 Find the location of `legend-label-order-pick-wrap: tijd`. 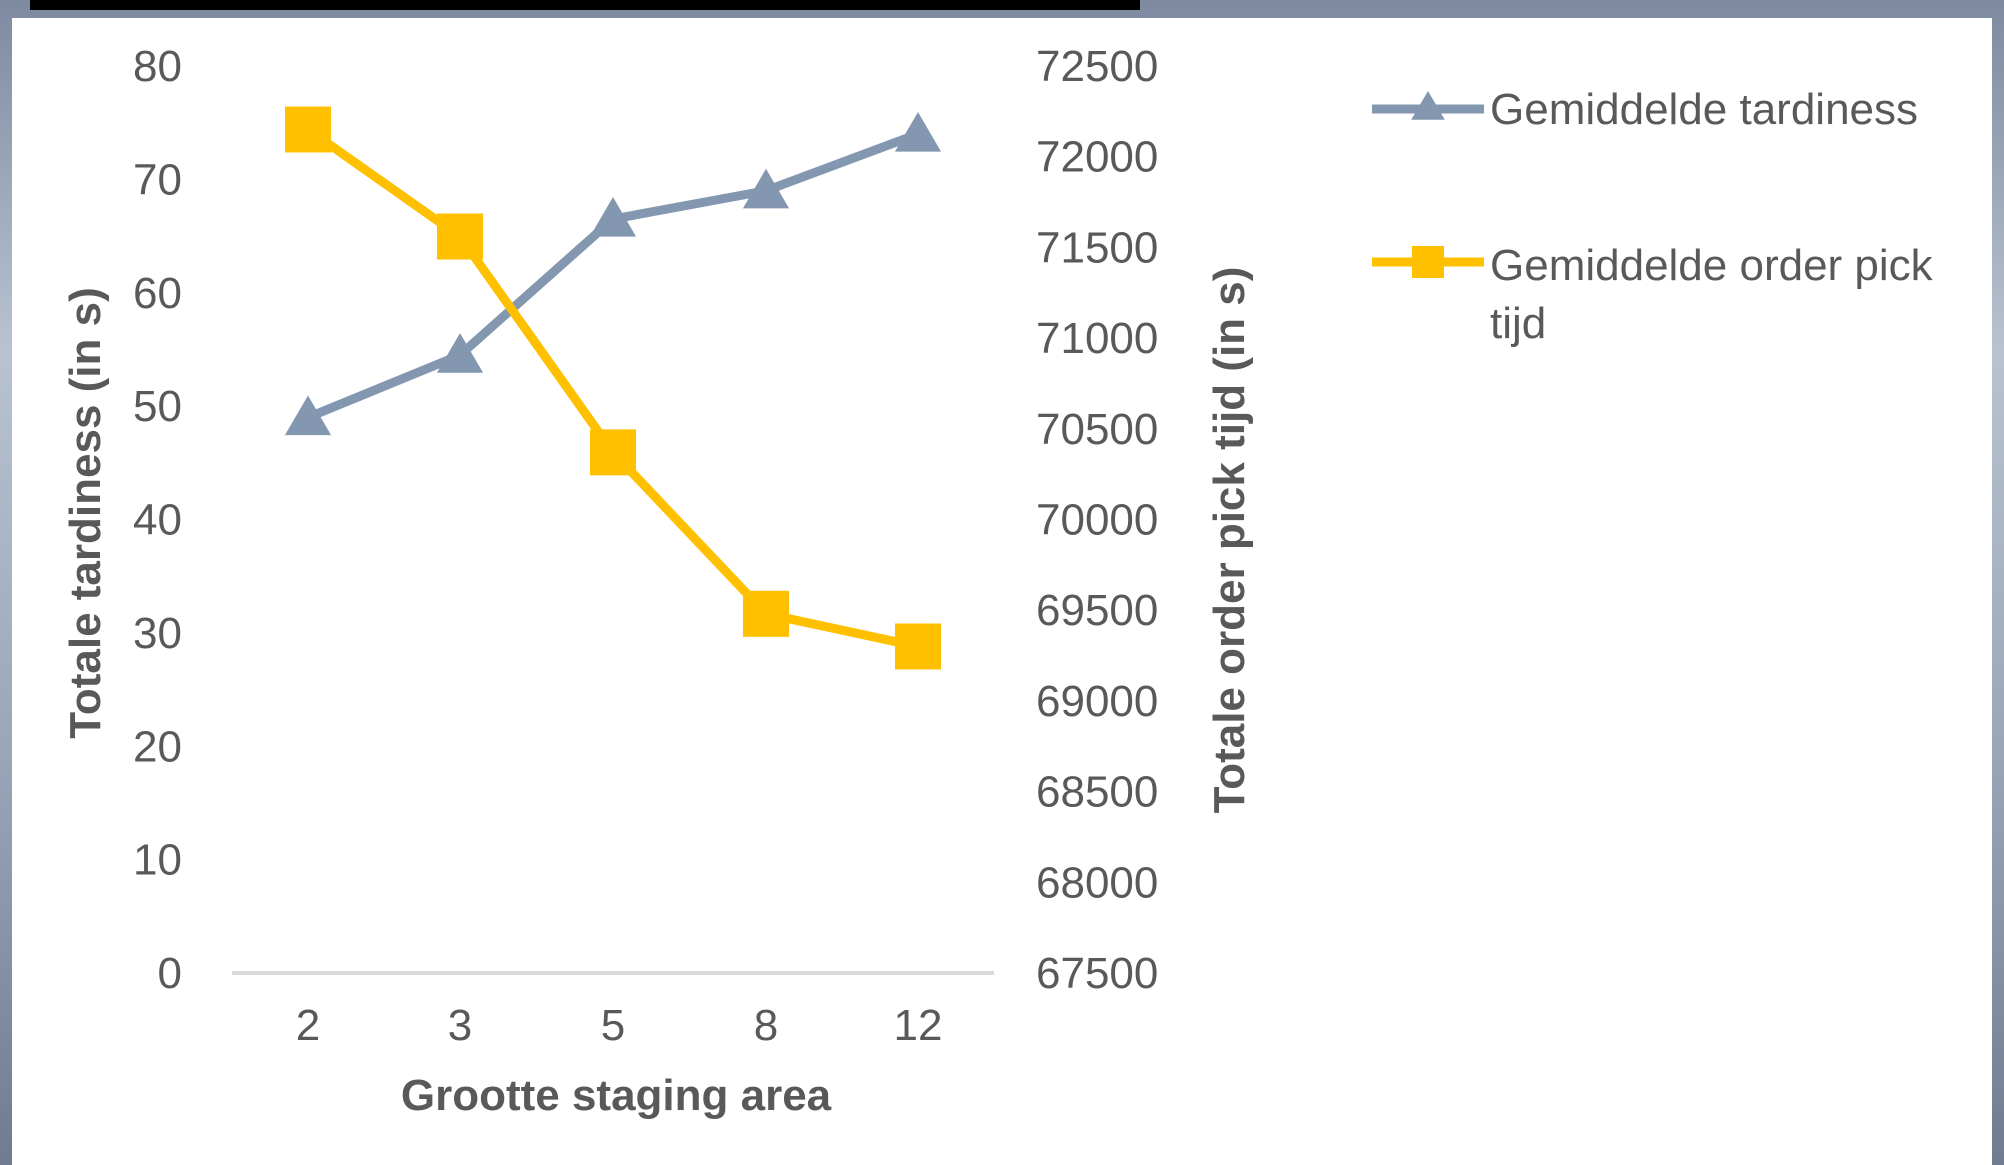

legend-label-order-pick-wrap: tijd is located at coordinates (1518, 323).